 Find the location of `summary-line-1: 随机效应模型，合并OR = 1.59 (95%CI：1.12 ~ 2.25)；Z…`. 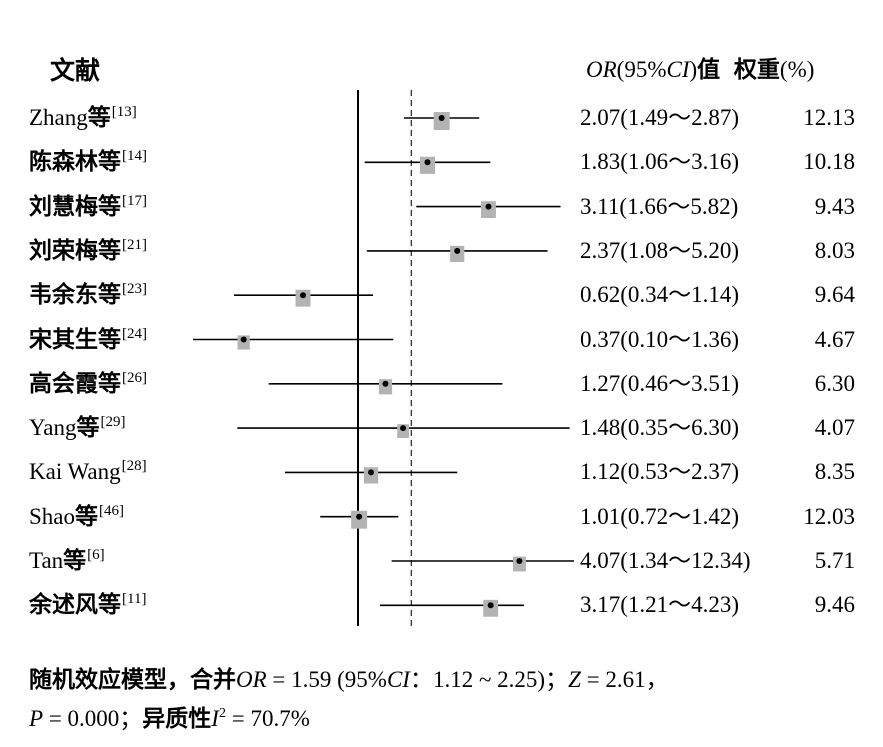

summary-line-1: 随机效应模型，合并OR = 1.59 (95%CI：1.12 ~ 2.25)；Z… is located at coordinates (349, 680).